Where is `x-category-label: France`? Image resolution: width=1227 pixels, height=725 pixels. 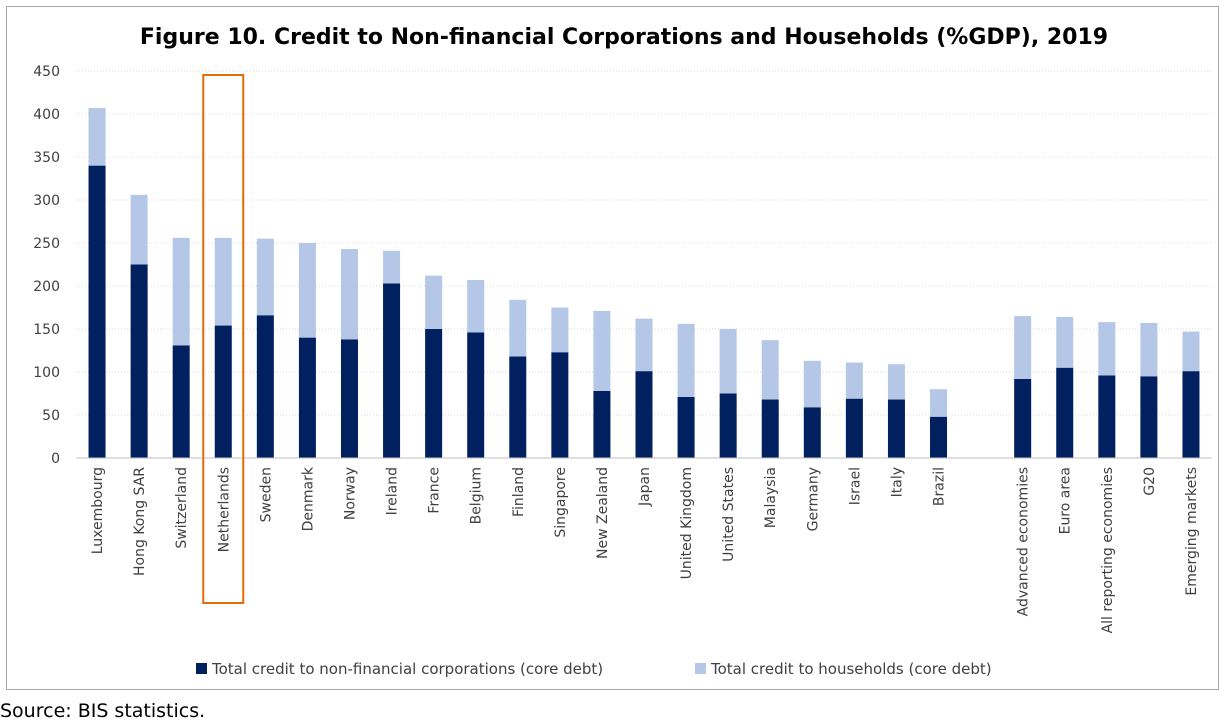
x-category-label: France is located at coordinates (435, 490).